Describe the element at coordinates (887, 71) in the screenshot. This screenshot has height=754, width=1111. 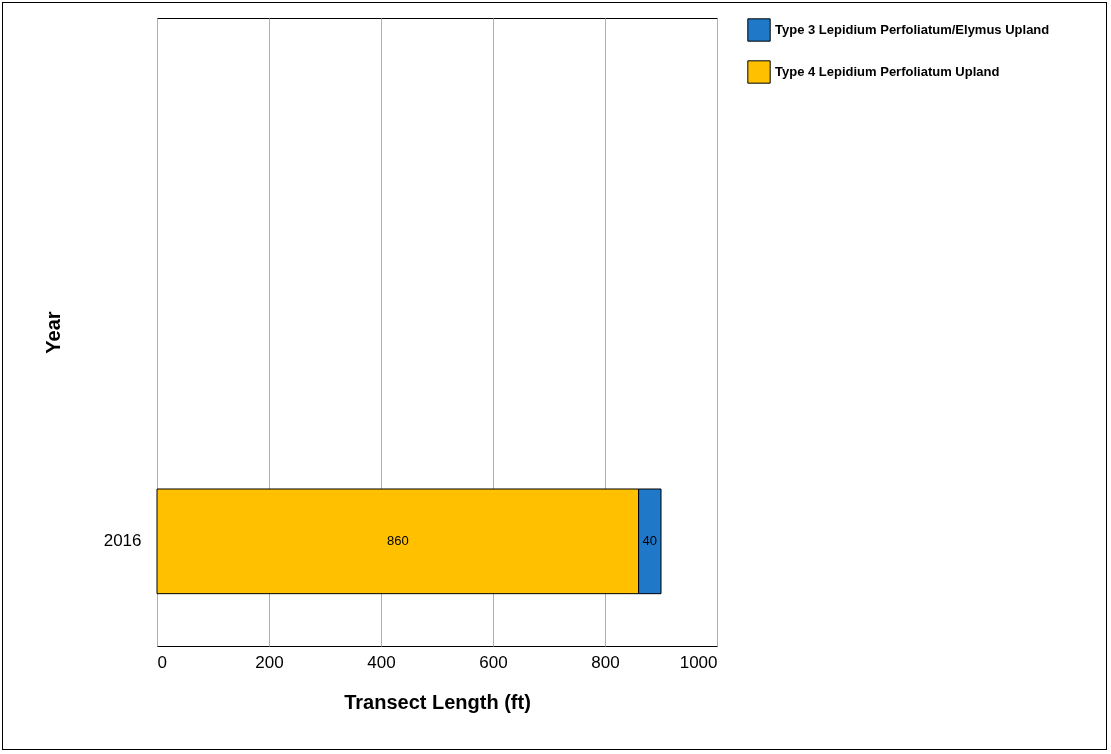
I see `legend-label: Type 4 Lepidium Perfoliatum Upland` at that location.